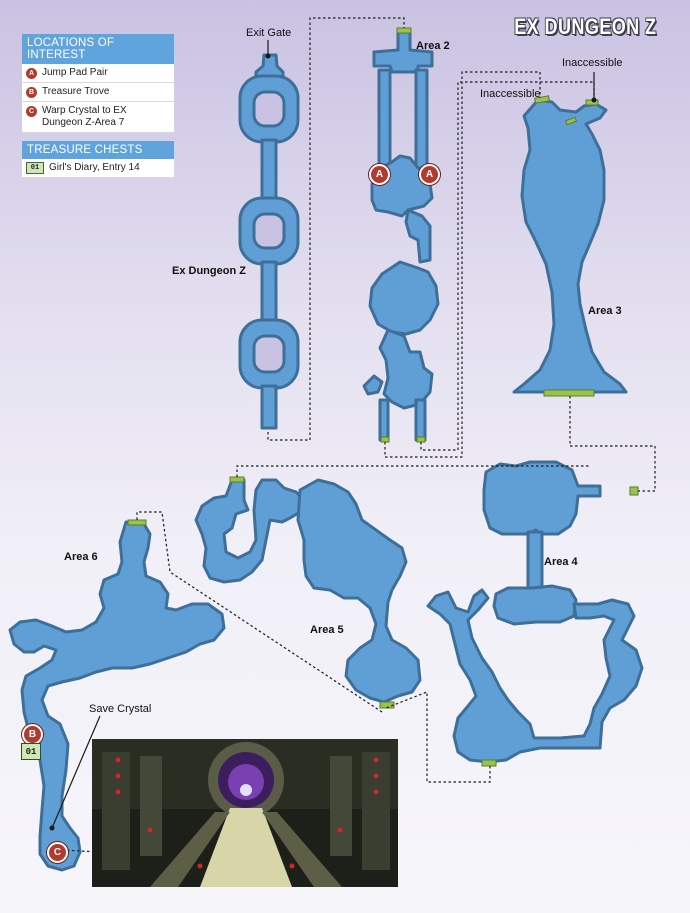 Image resolution: width=690 pixels, height=913 pixels. I want to click on marker-b-badge: B, so click(31, 92).